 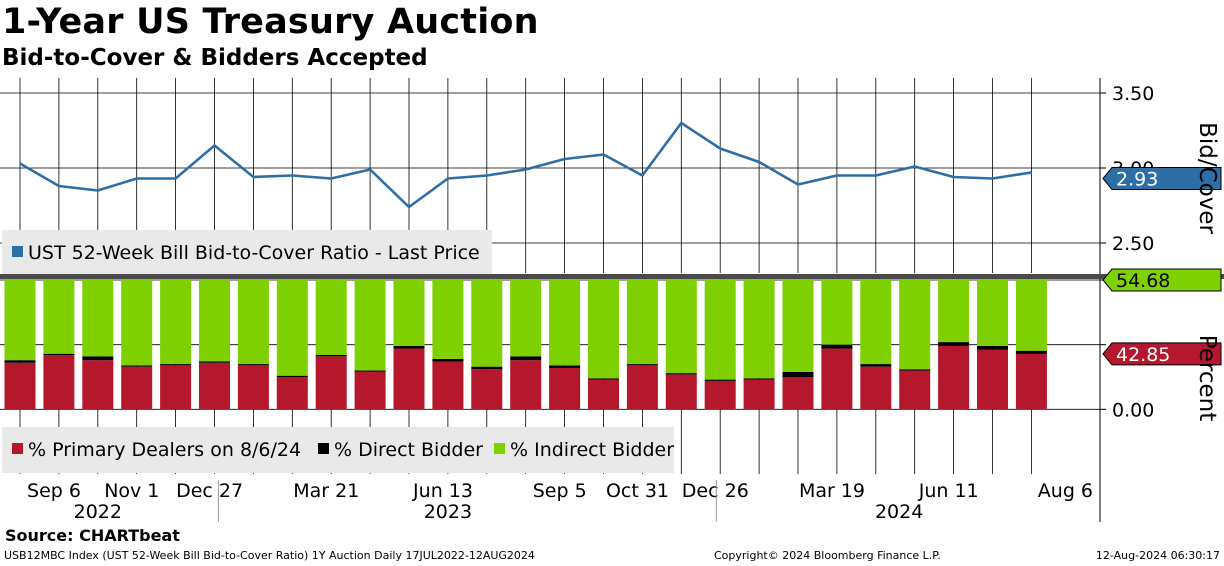 I want to click on x-date-label: Mar 21, so click(x=326, y=491).